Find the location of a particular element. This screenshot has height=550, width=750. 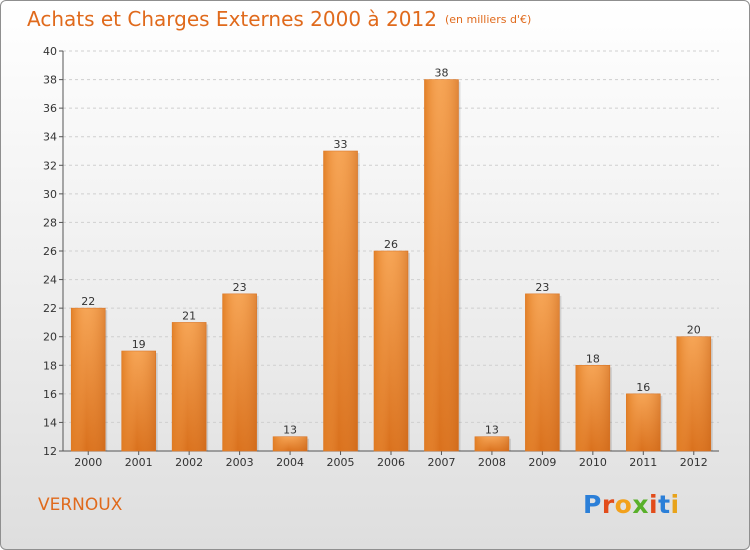

y-tick-label: 32 is located at coordinates (50, 165).